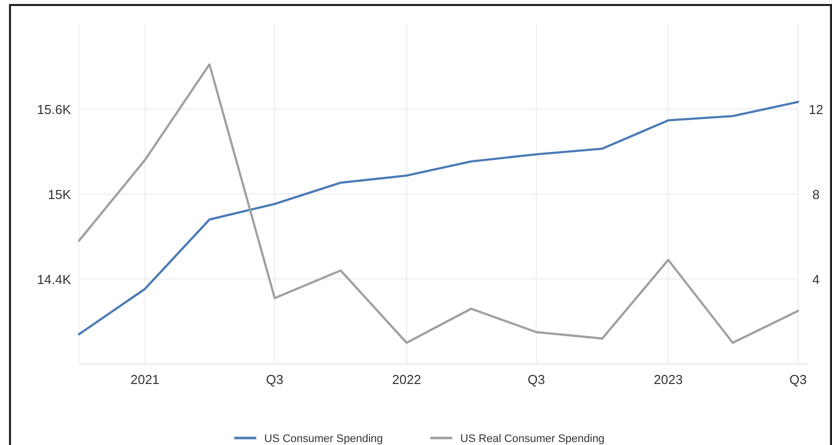 This screenshot has width=832, height=445. Describe the element at coordinates (816, 279) in the screenshot. I see `y2-tick-label: 4` at that location.